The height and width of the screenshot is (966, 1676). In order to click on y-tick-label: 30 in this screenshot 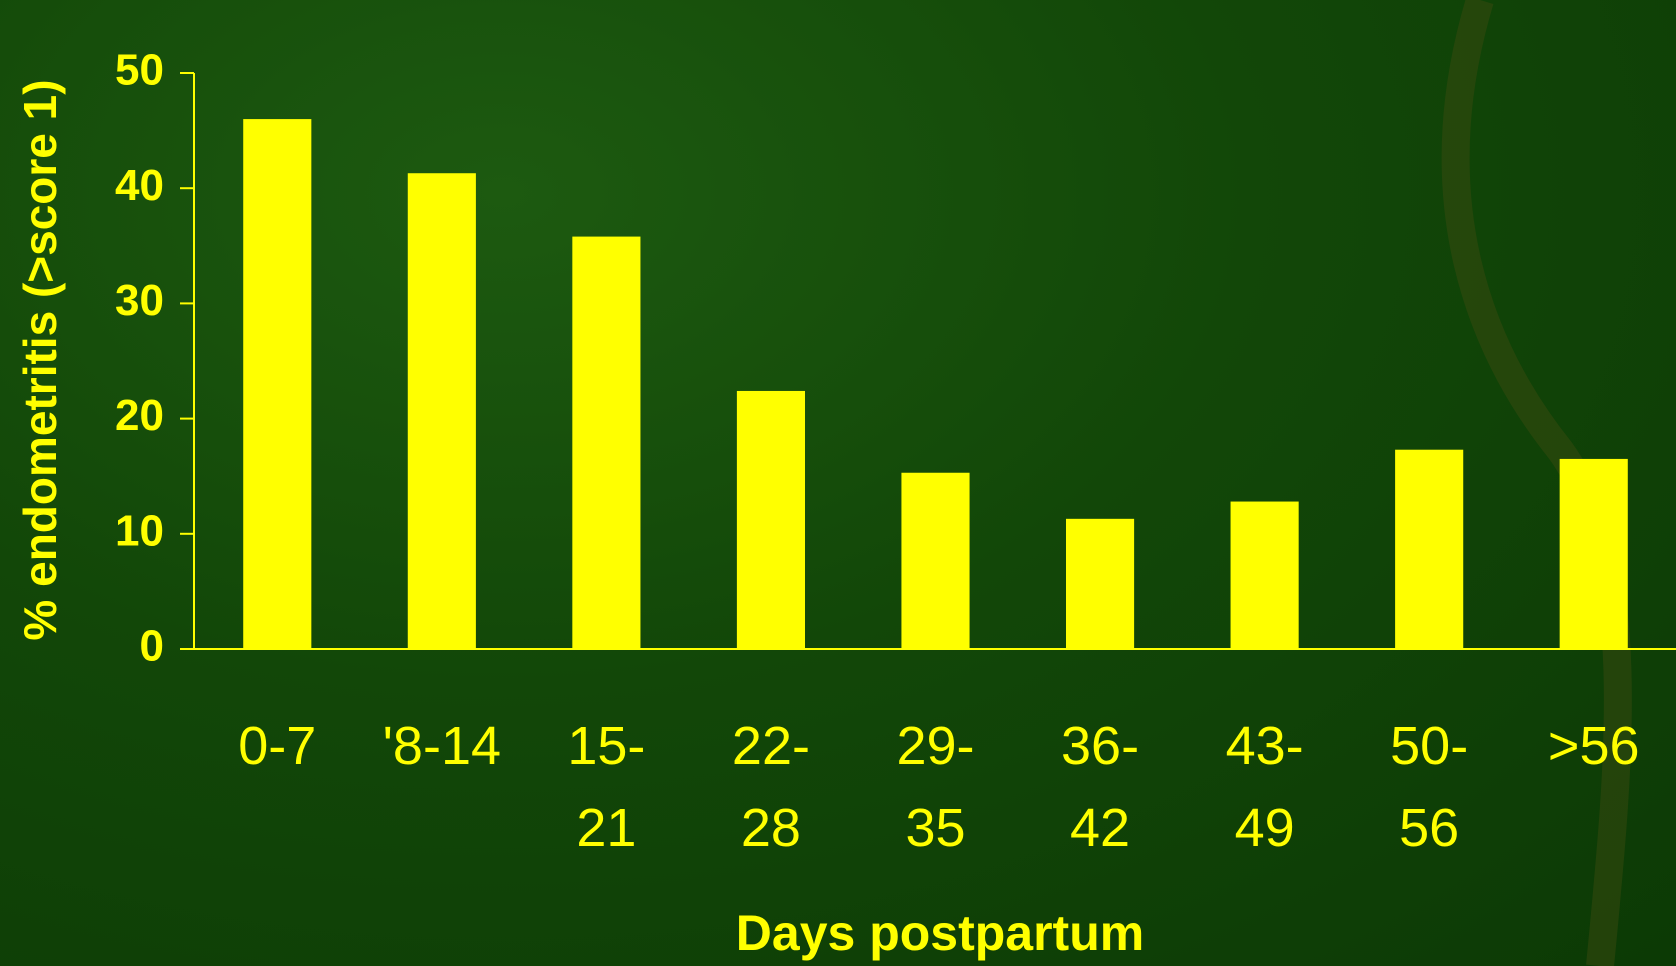, I will do `click(139, 300)`.